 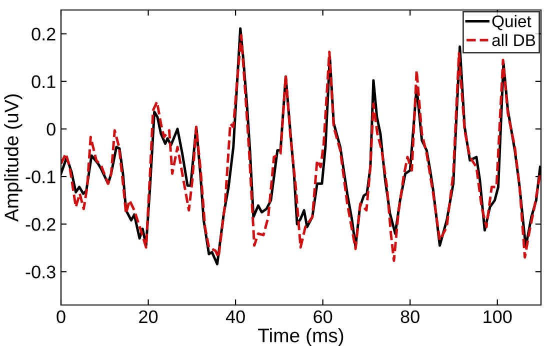 What do you see at coordinates (323, 317) in the screenshot?
I see `x-tick-label: 60` at bounding box center [323, 317].